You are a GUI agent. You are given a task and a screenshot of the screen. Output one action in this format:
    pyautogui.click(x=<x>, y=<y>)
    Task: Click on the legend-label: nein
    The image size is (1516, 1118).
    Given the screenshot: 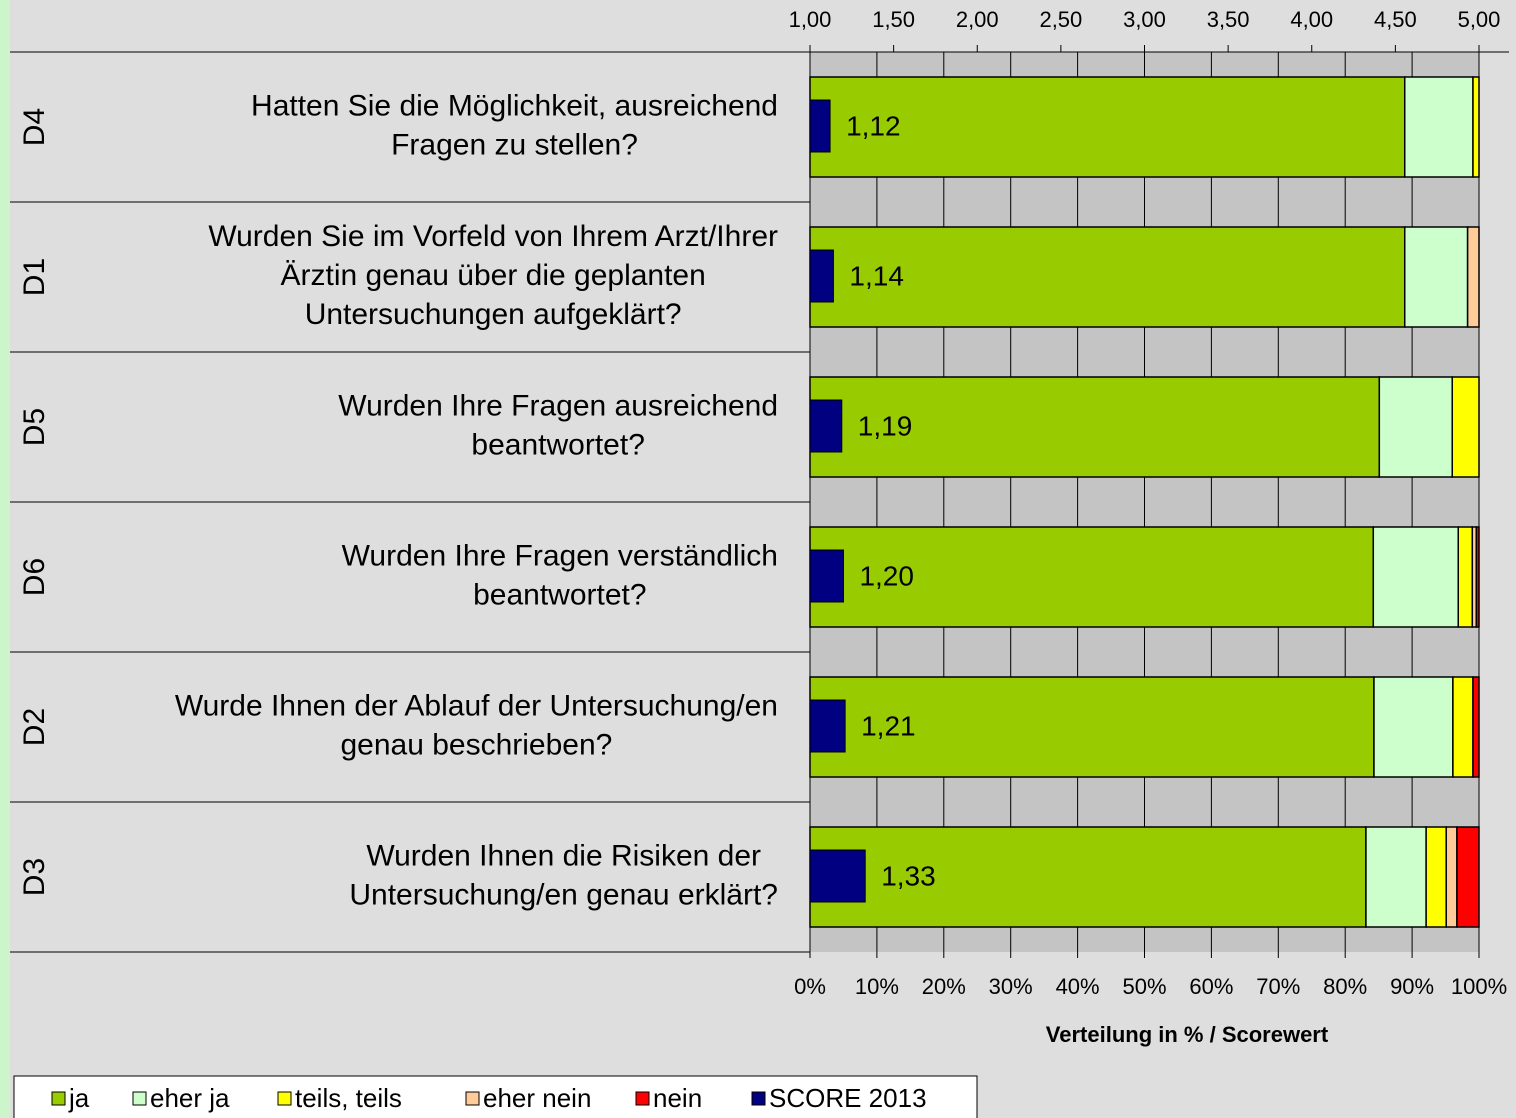 What is the action you would take?
    pyautogui.click(x=677, y=1098)
    